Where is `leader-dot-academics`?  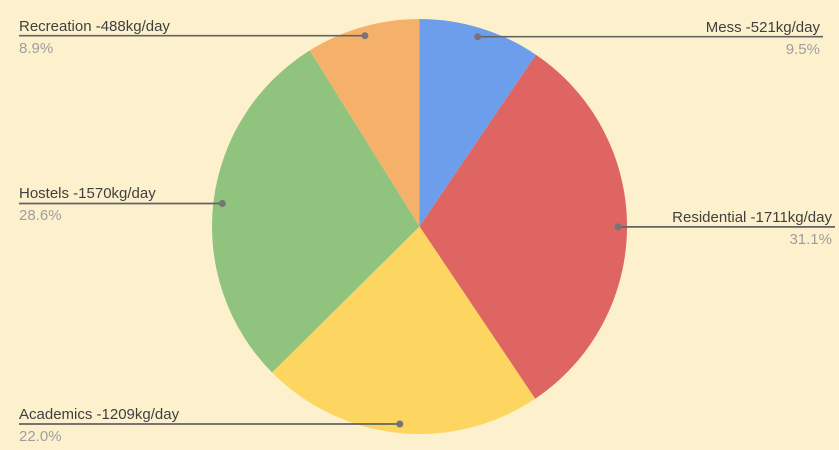
leader-dot-academics is located at coordinates (400, 424).